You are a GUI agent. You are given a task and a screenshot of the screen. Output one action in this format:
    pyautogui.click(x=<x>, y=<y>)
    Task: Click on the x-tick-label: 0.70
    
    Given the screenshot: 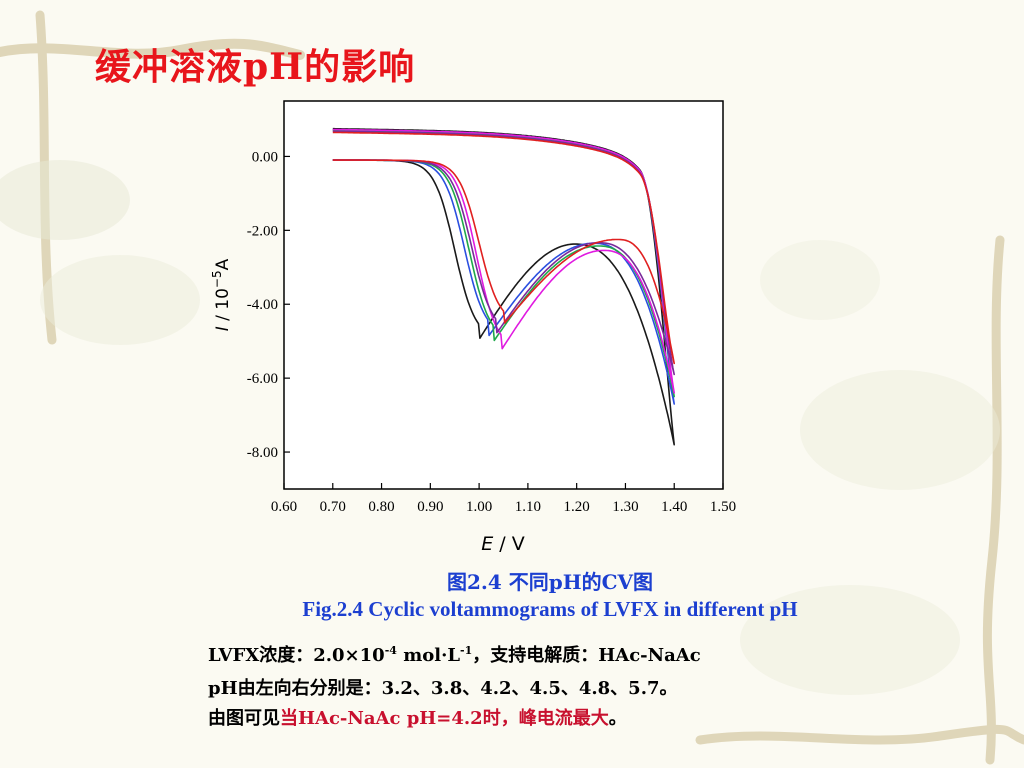 What is the action you would take?
    pyautogui.click(x=333, y=507)
    